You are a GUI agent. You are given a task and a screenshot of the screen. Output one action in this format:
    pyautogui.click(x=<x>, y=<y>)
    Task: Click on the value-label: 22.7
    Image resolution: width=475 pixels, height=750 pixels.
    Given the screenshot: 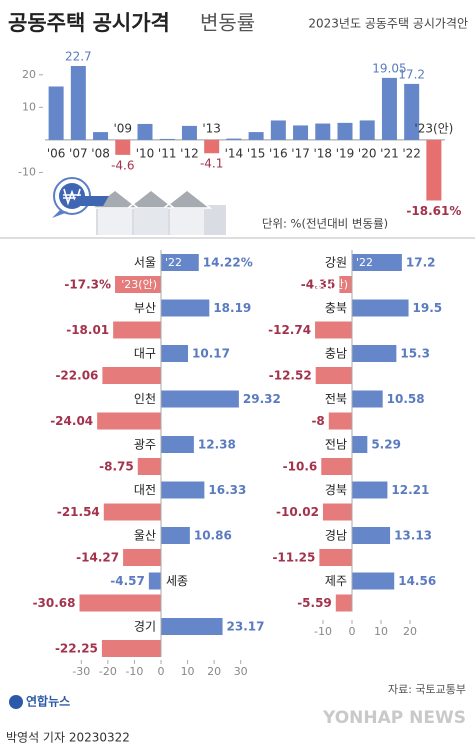 What is the action you would take?
    pyautogui.click(x=78, y=56)
    